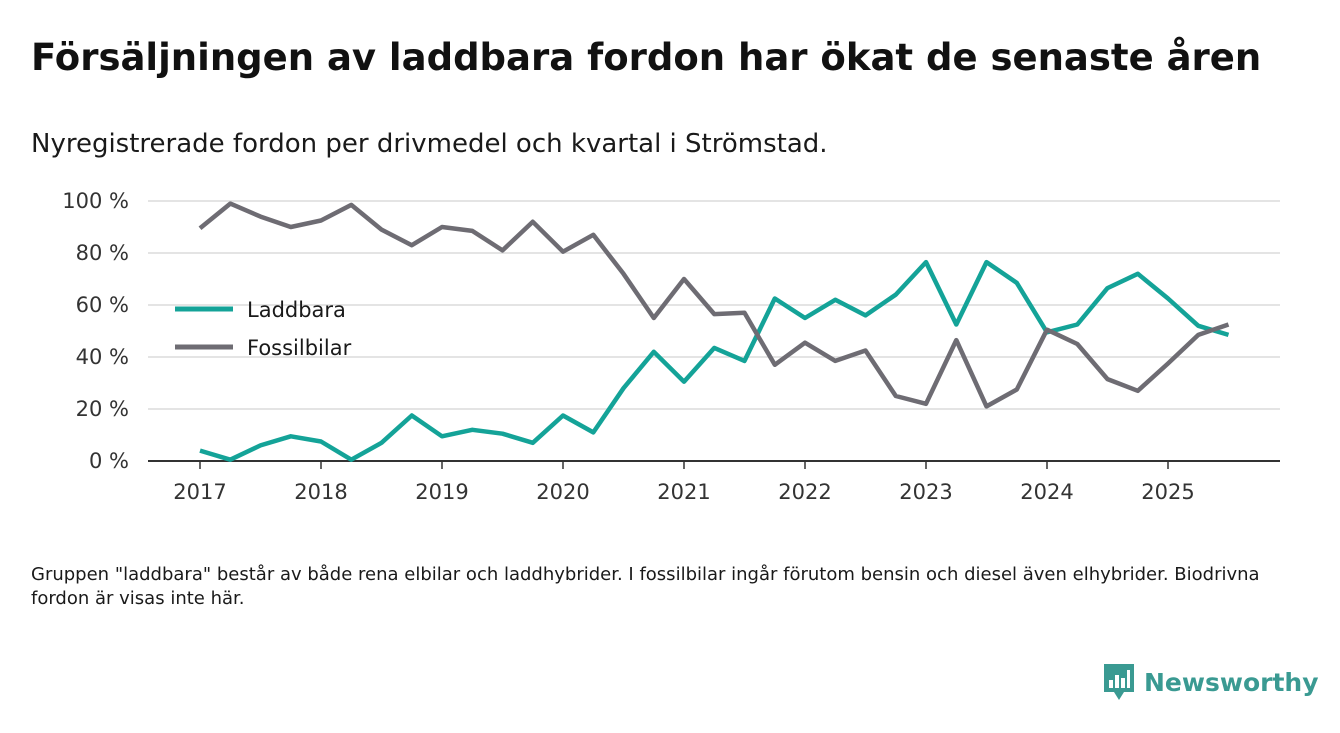  What do you see at coordinates (562, 492) in the screenshot?
I see `x-tick-label: 2020` at bounding box center [562, 492].